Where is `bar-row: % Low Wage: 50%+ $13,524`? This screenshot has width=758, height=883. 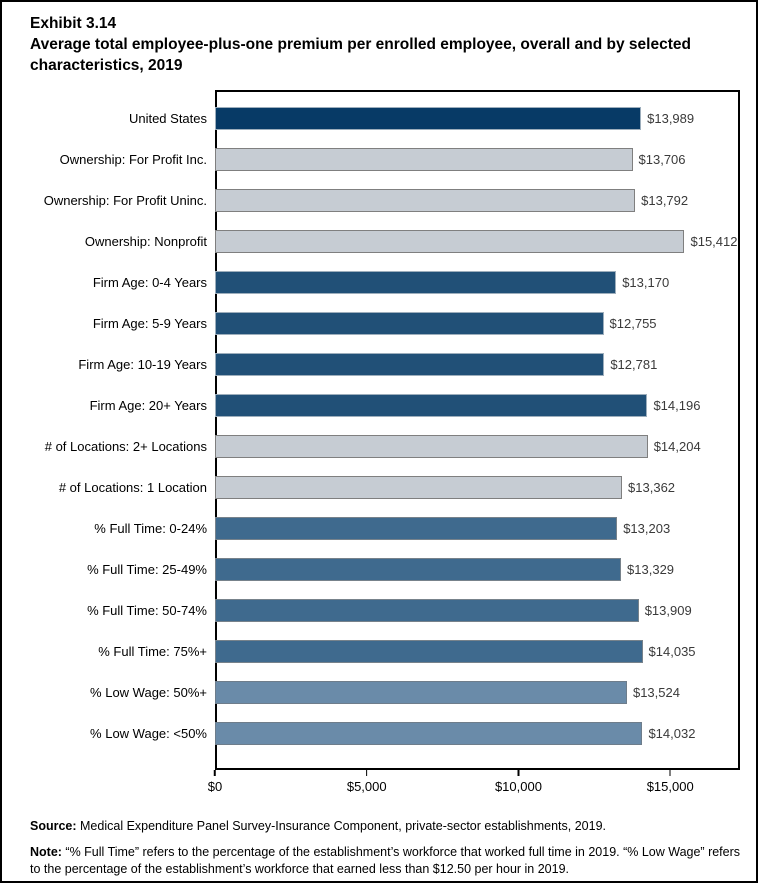
bar-row: % Low Wage: 50%+ $13,524 is located at coordinates (372, 692).